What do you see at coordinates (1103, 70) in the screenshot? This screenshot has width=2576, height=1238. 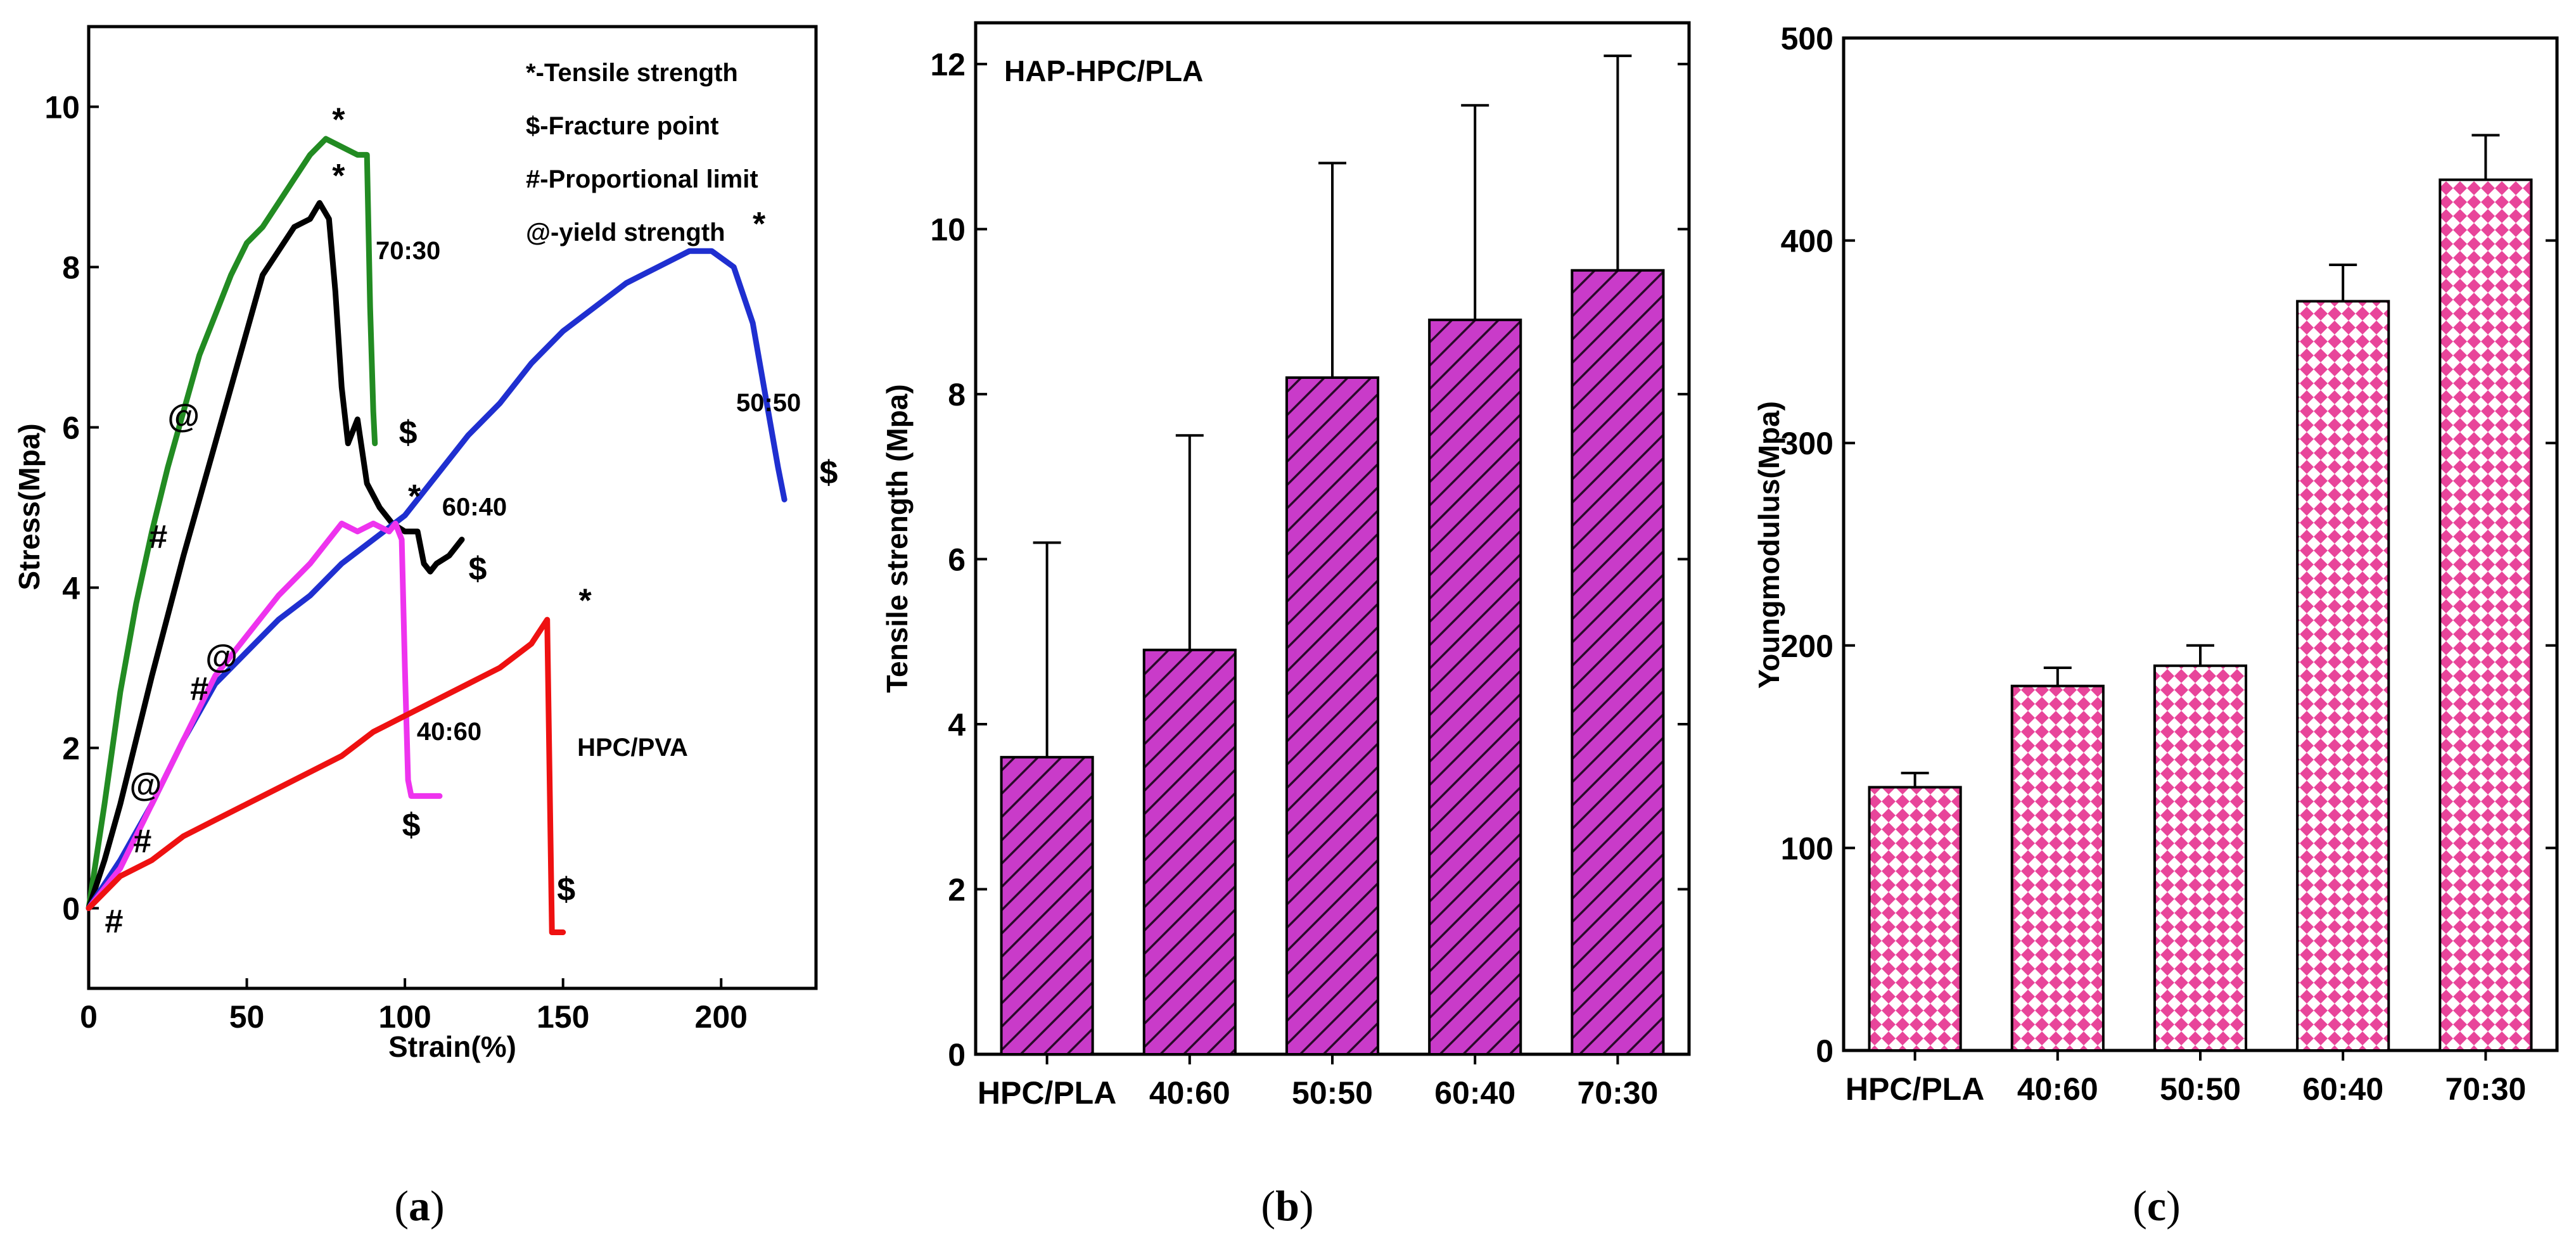 I see `panel-b-title: HAP-HPC/PLA` at bounding box center [1103, 70].